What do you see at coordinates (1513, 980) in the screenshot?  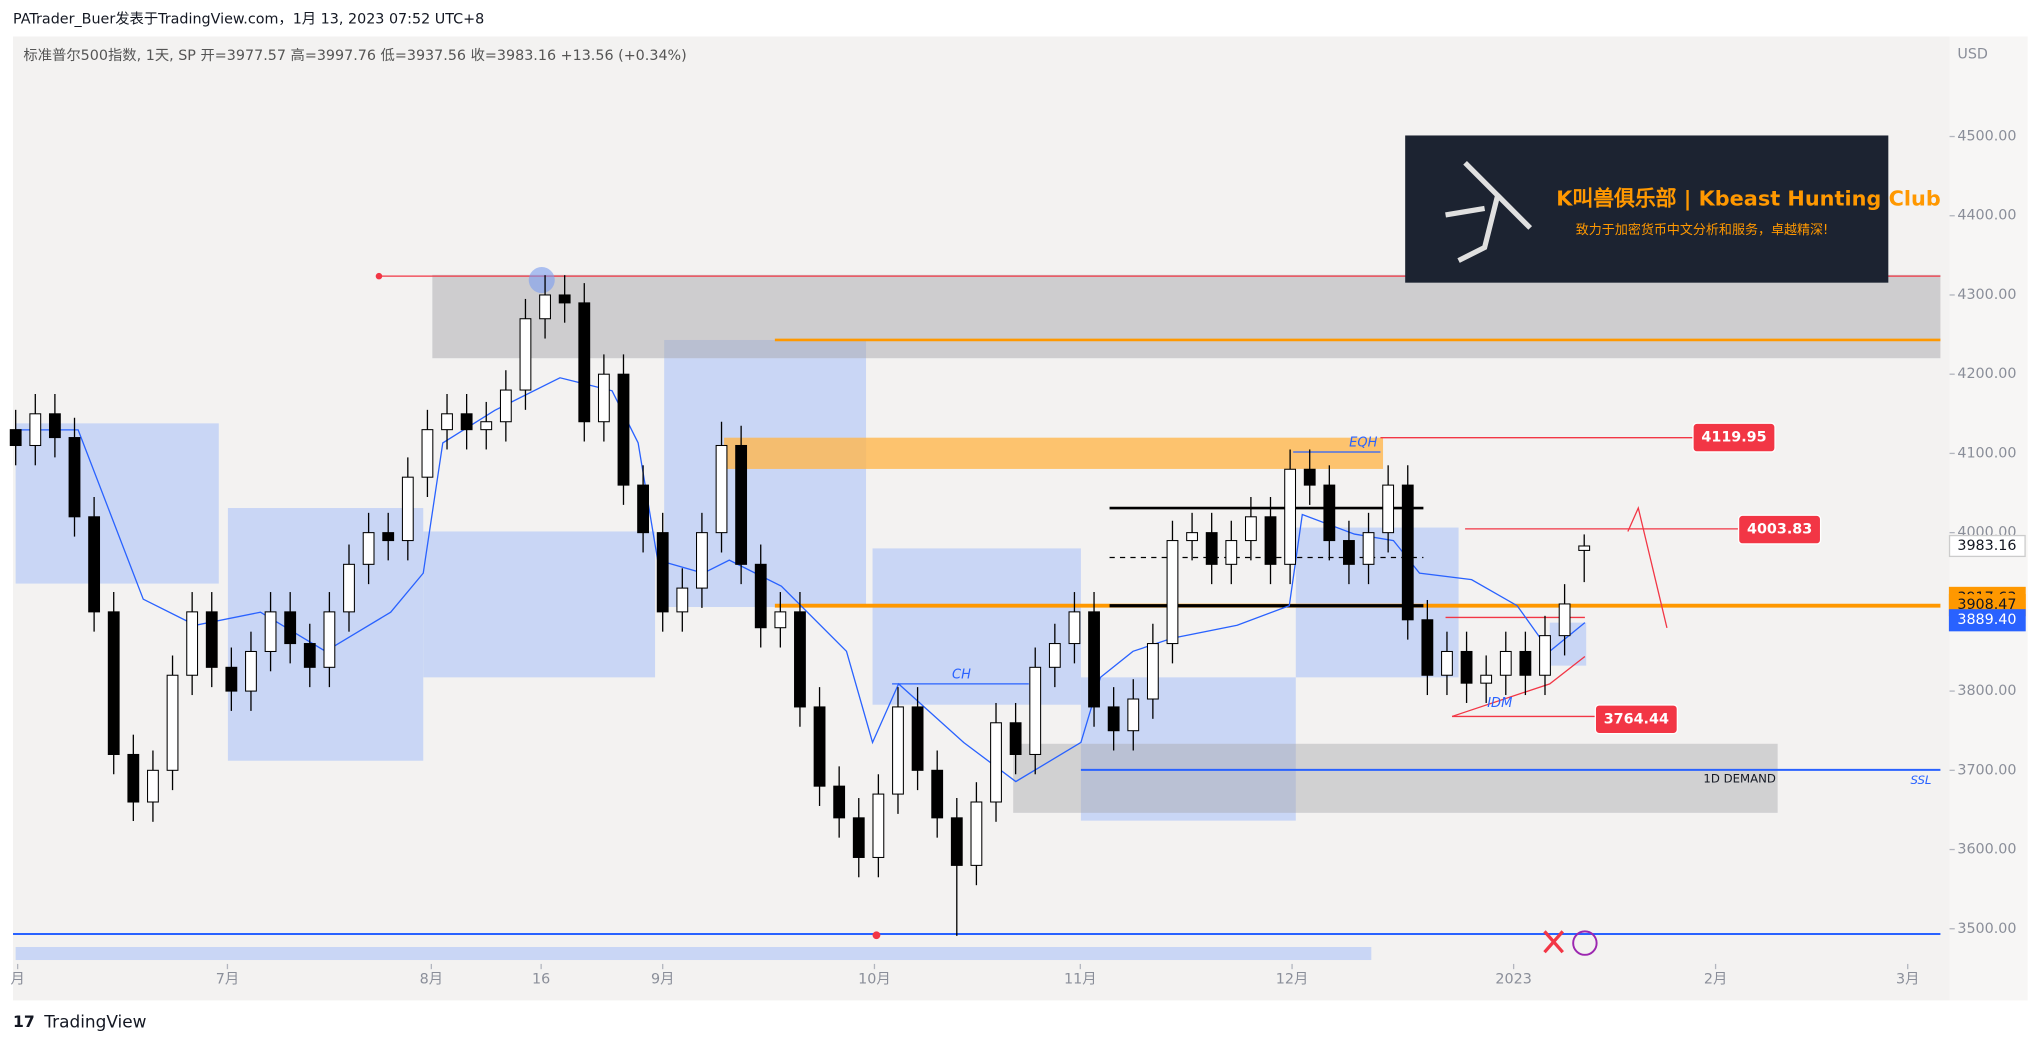 I see `x-tick-label: 2023` at bounding box center [1513, 980].